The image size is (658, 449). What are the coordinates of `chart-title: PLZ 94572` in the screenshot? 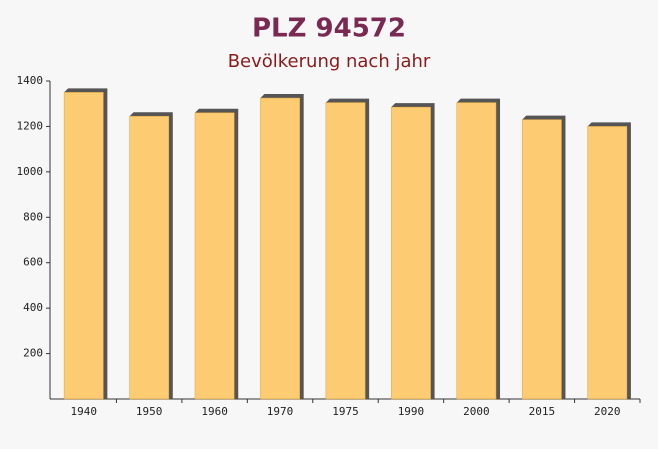 It's located at (329, 29).